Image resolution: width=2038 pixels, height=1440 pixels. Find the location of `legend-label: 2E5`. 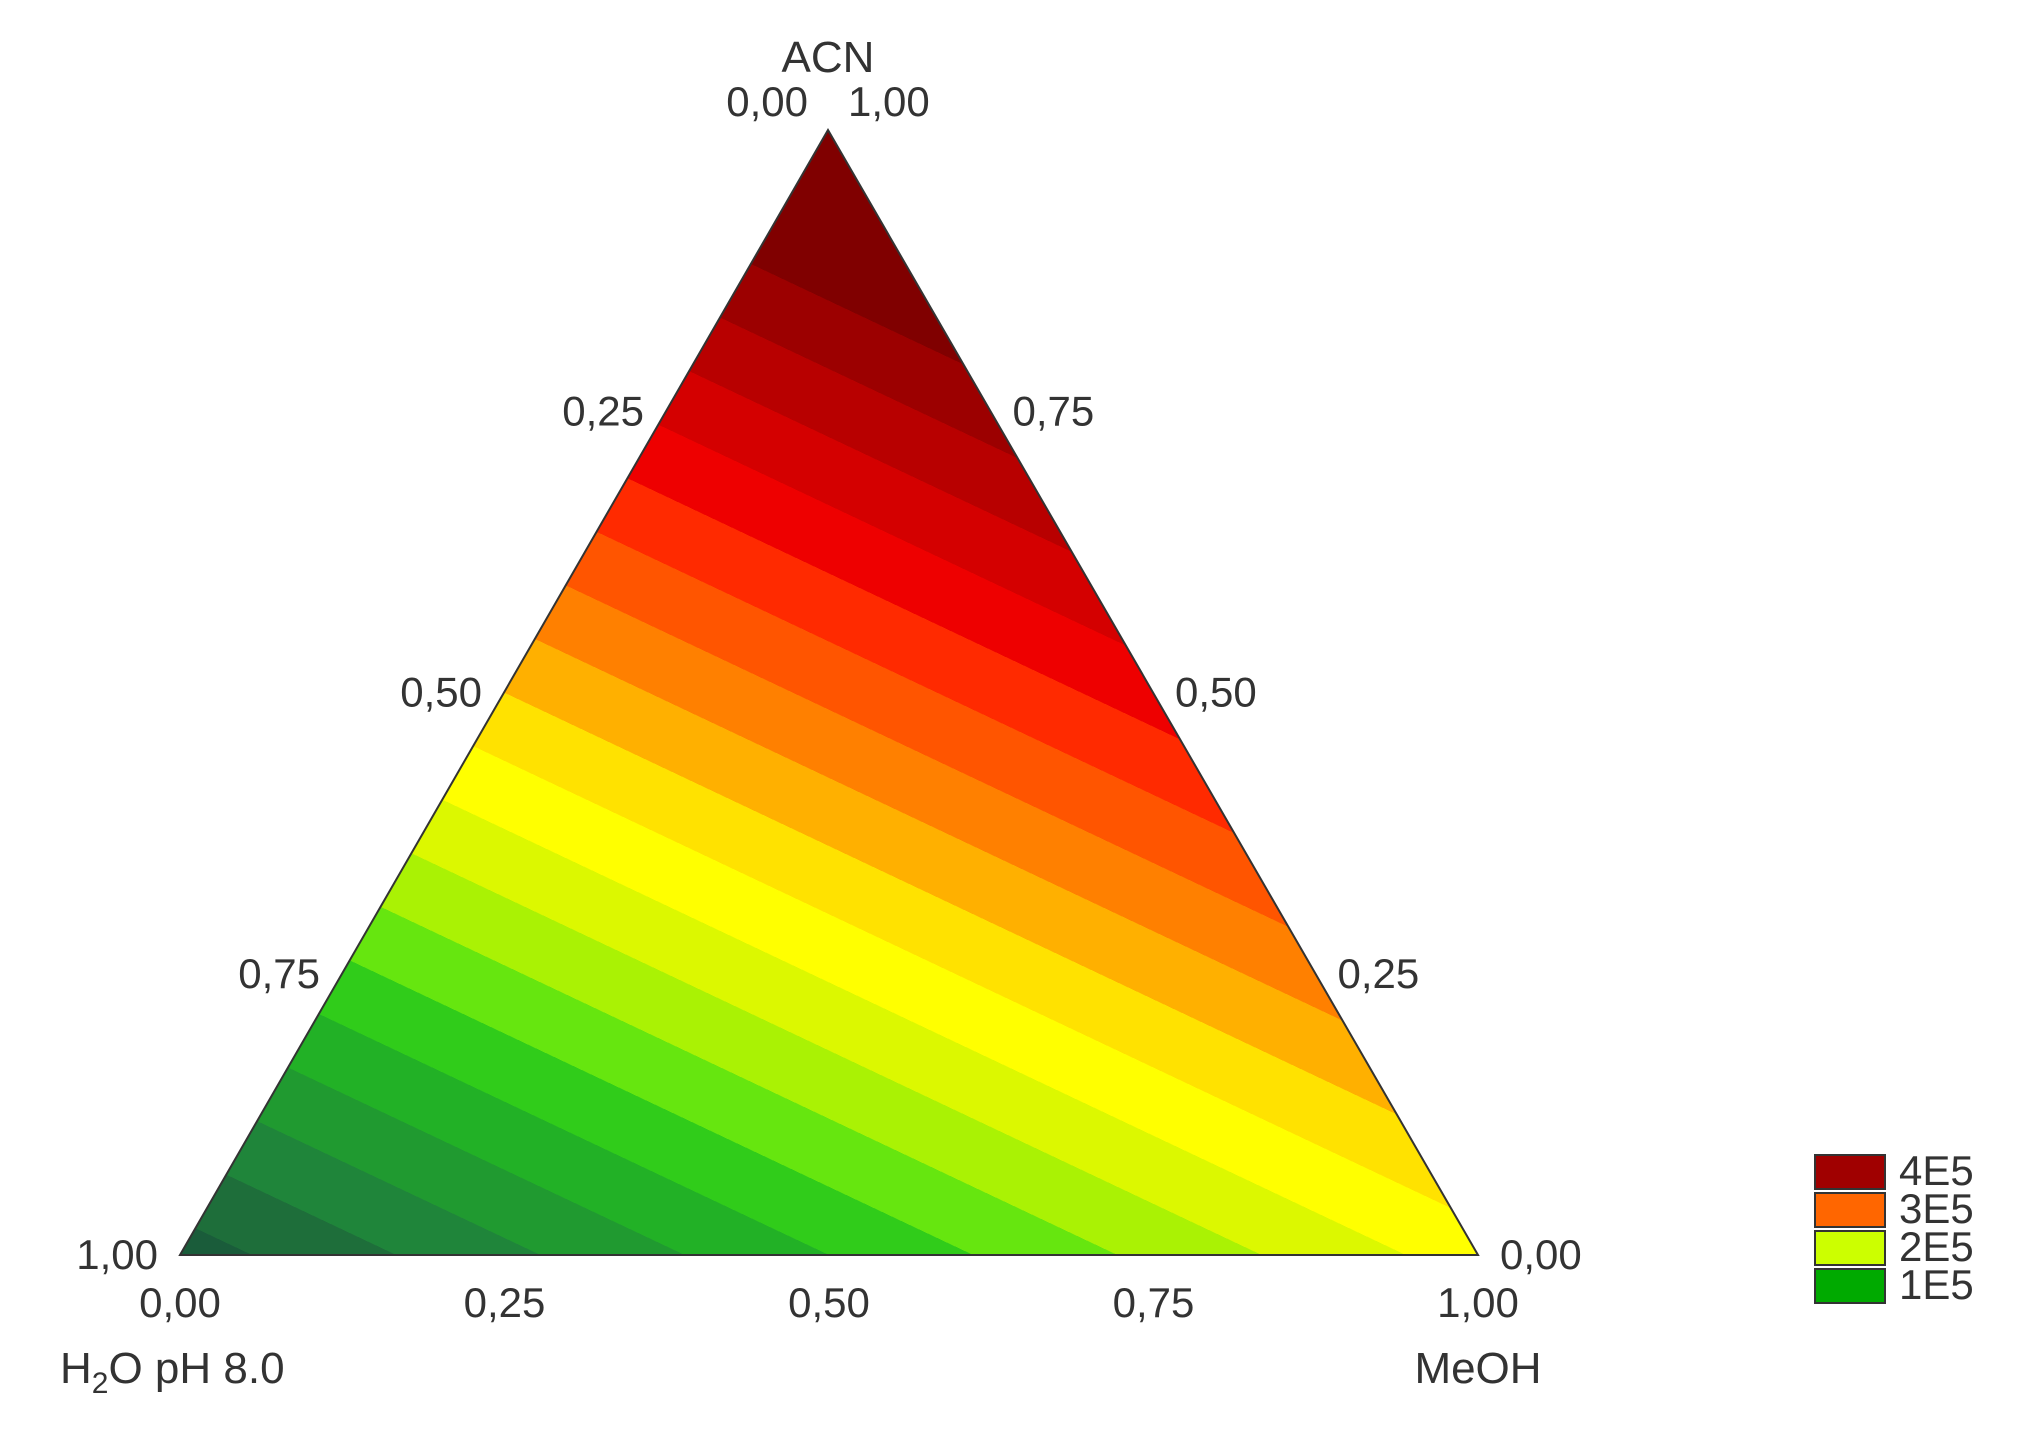

legend-label: 2E5 is located at coordinates (1936, 1246).